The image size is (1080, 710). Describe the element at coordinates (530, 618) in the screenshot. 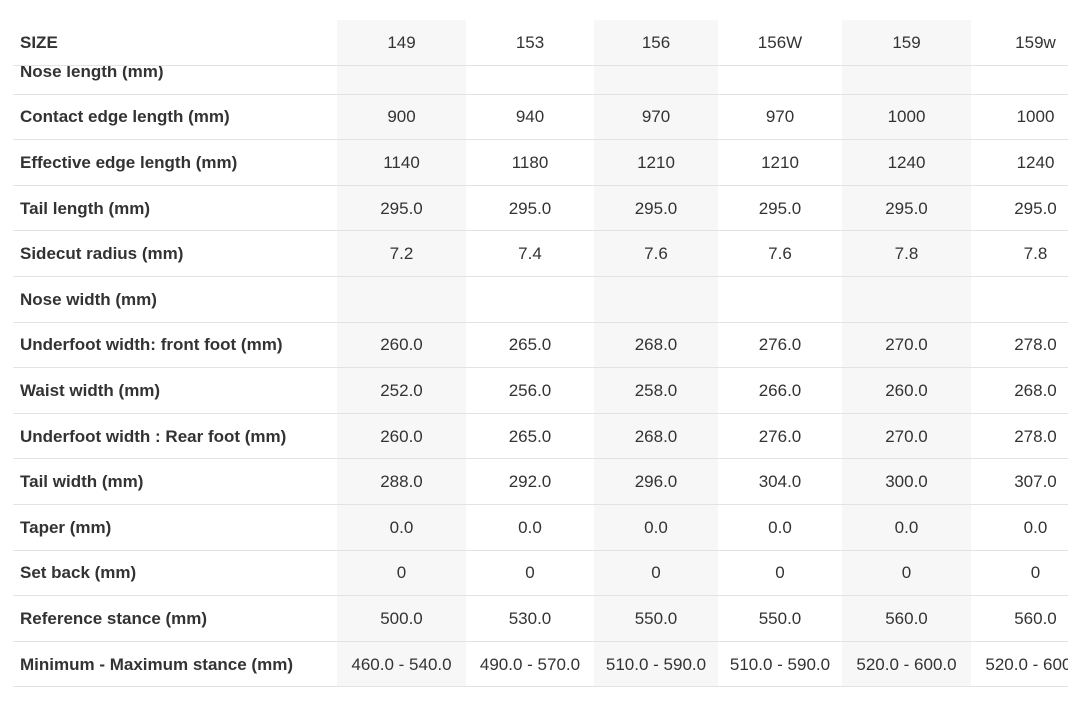

I see `cell: 530.0` at that location.